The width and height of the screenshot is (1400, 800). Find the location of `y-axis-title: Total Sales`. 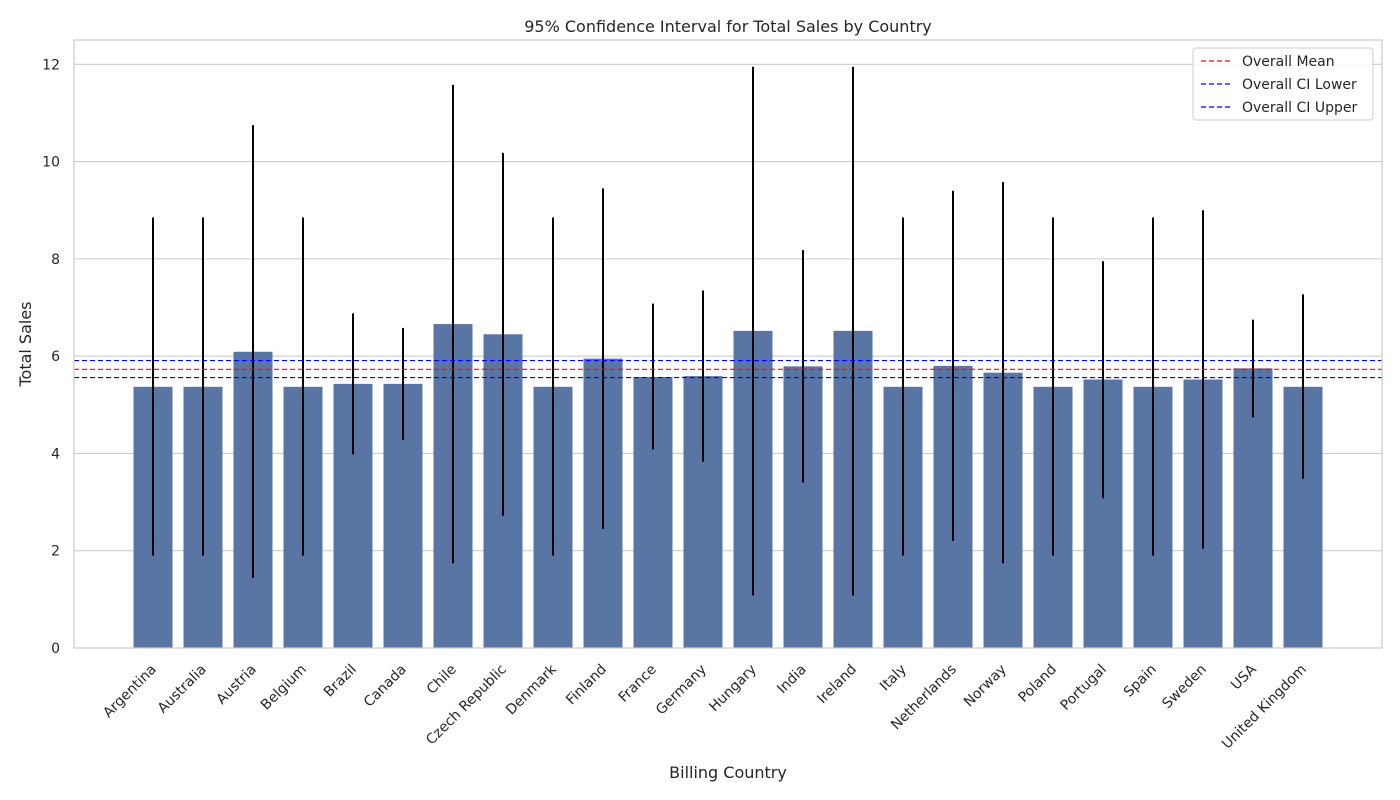

y-axis-title: Total Sales is located at coordinates (25, 344).